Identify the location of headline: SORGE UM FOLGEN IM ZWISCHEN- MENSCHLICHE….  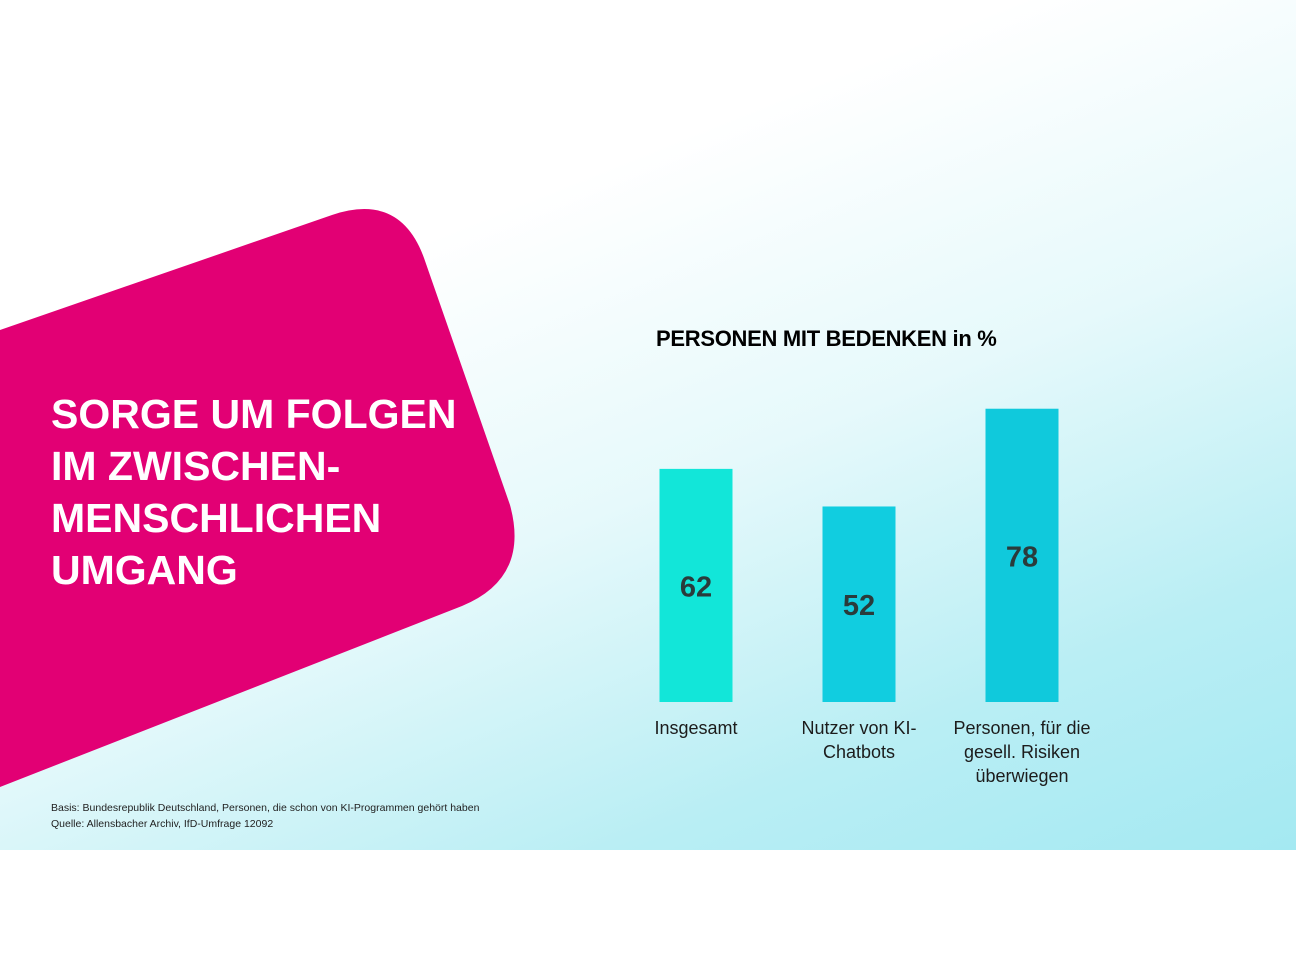
(261, 492).